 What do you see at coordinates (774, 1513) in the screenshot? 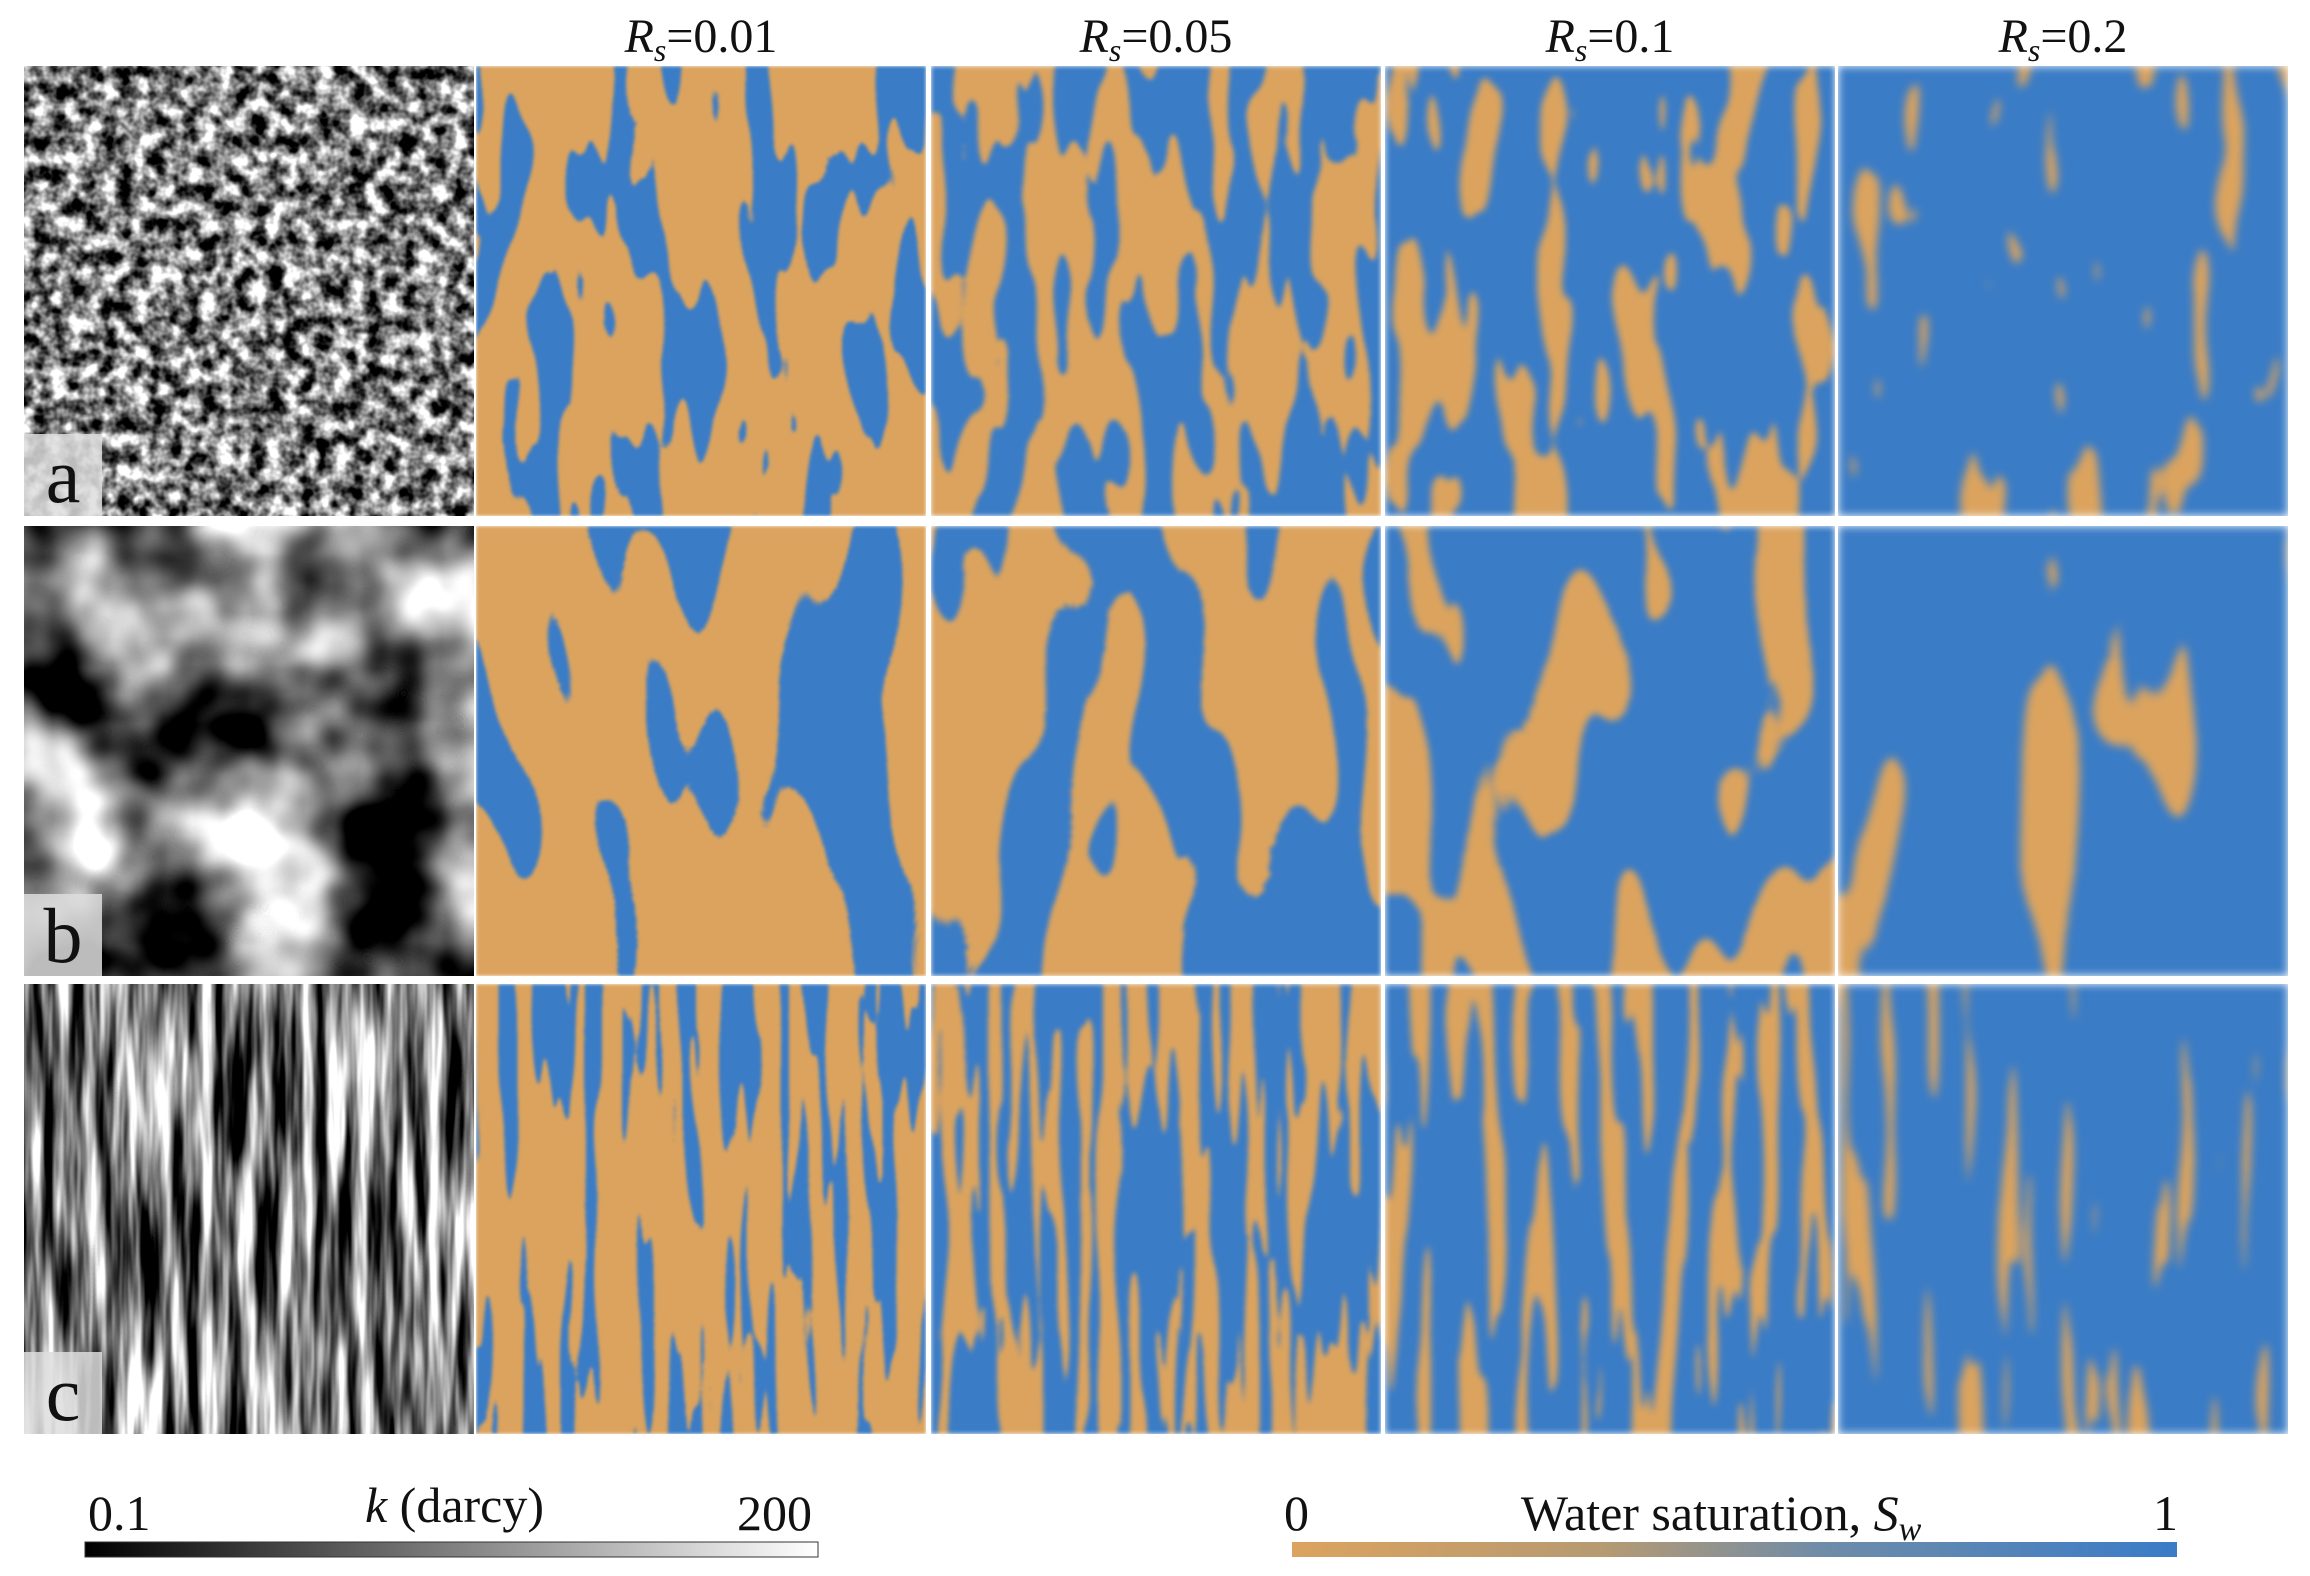
I see `colorbar-max: 200` at bounding box center [774, 1513].